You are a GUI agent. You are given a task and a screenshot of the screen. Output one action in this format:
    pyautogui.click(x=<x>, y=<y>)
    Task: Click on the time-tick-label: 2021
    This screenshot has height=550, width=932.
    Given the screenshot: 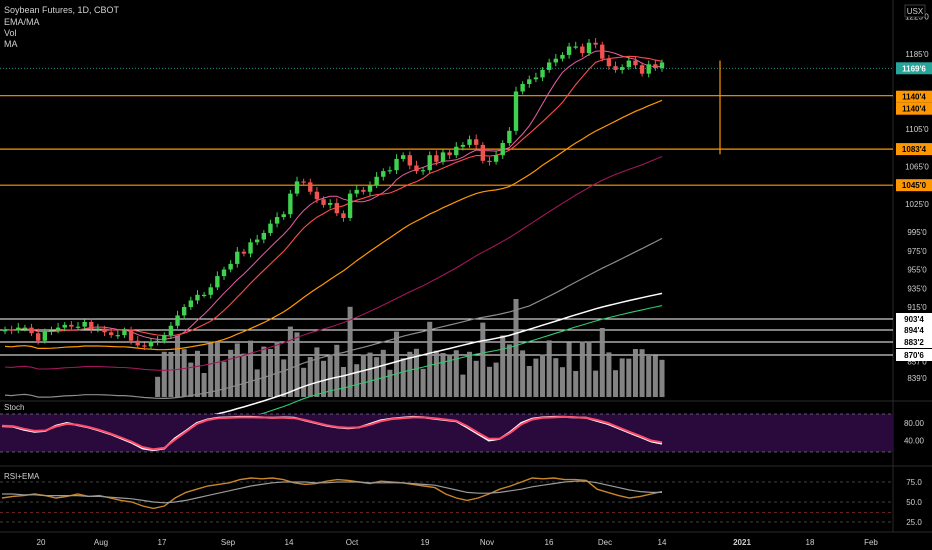 What is the action you would take?
    pyautogui.click(x=742, y=542)
    